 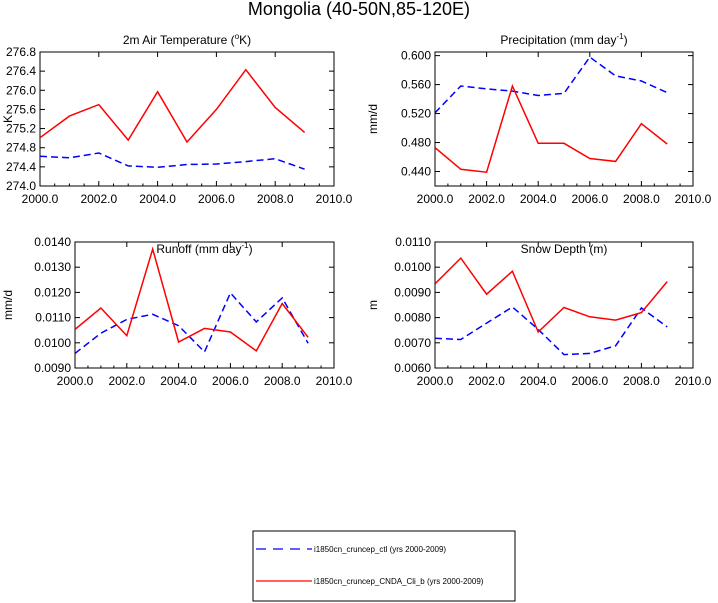 I want to click on y-tick-label: 274.4, so click(x=21, y=167).